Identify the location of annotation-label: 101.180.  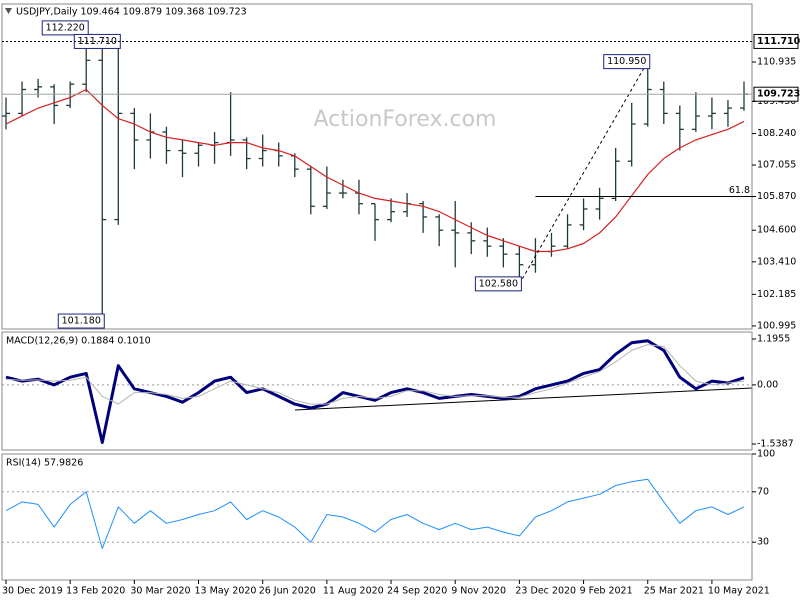
(81, 321).